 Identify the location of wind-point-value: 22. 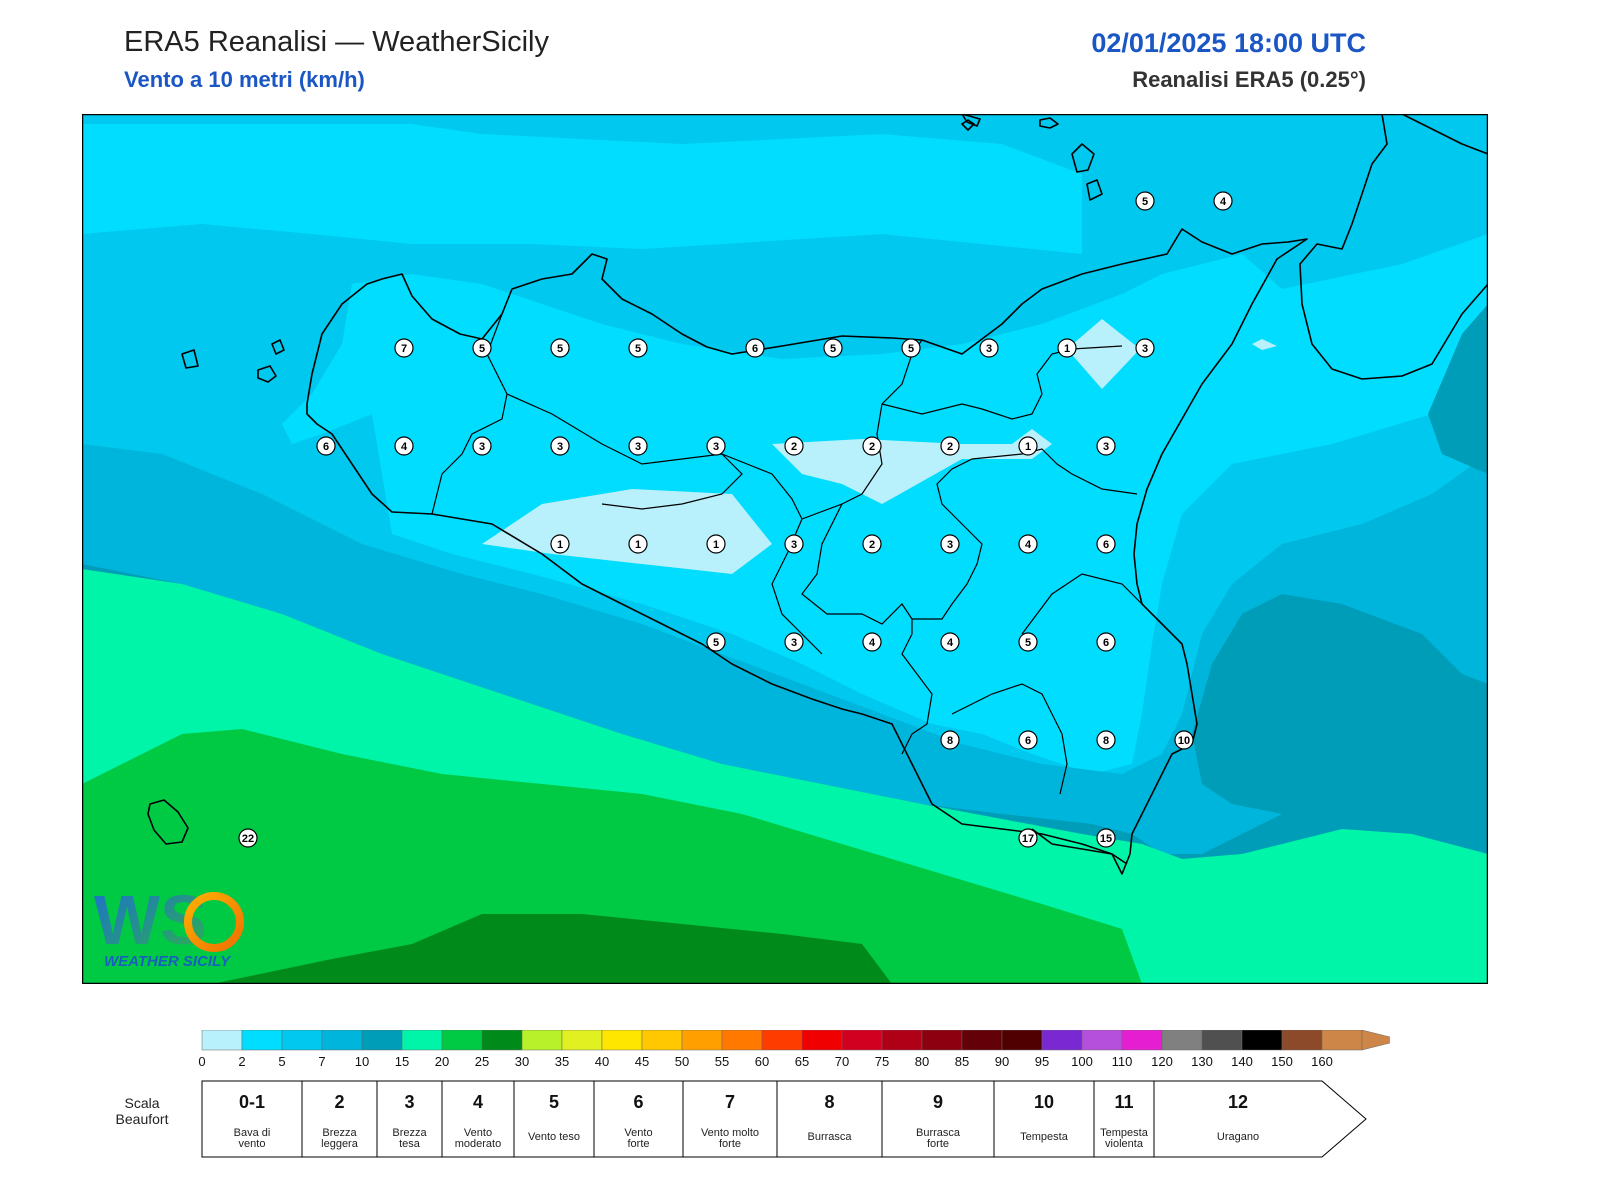
(248, 839).